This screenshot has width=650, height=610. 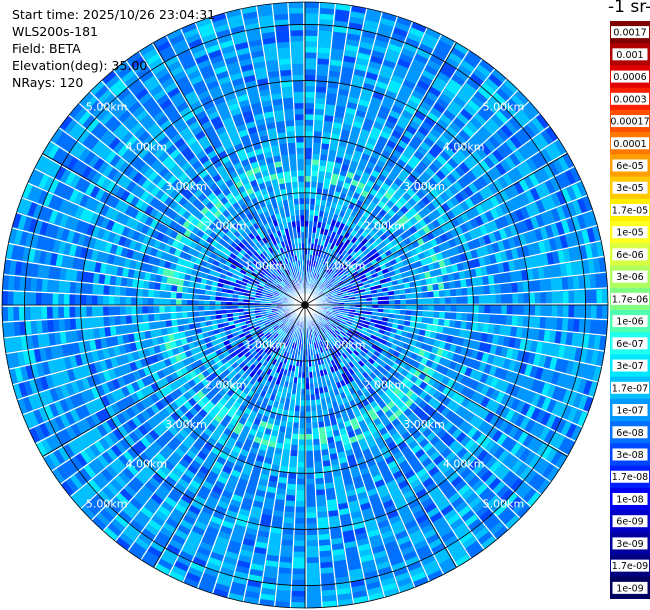 I want to click on colorbar-tick-label: 6e-08, so click(x=629, y=433).